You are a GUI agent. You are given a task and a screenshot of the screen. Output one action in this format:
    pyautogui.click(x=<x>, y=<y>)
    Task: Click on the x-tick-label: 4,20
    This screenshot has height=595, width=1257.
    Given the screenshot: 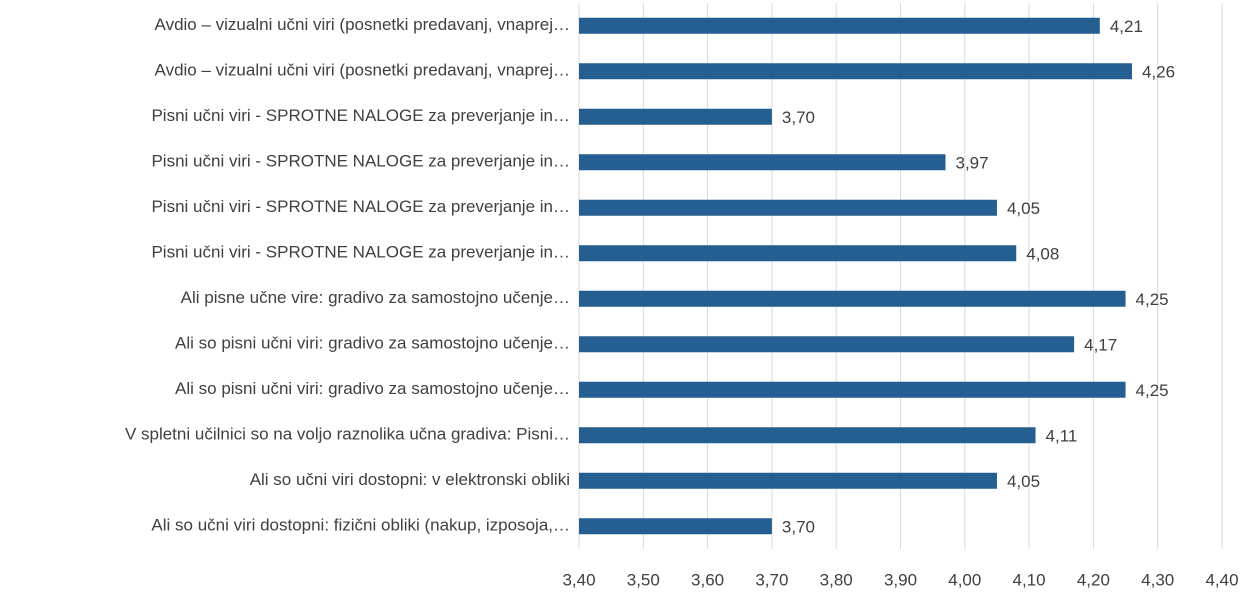 What is the action you would take?
    pyautogui.click(x=1093, y=579)
    